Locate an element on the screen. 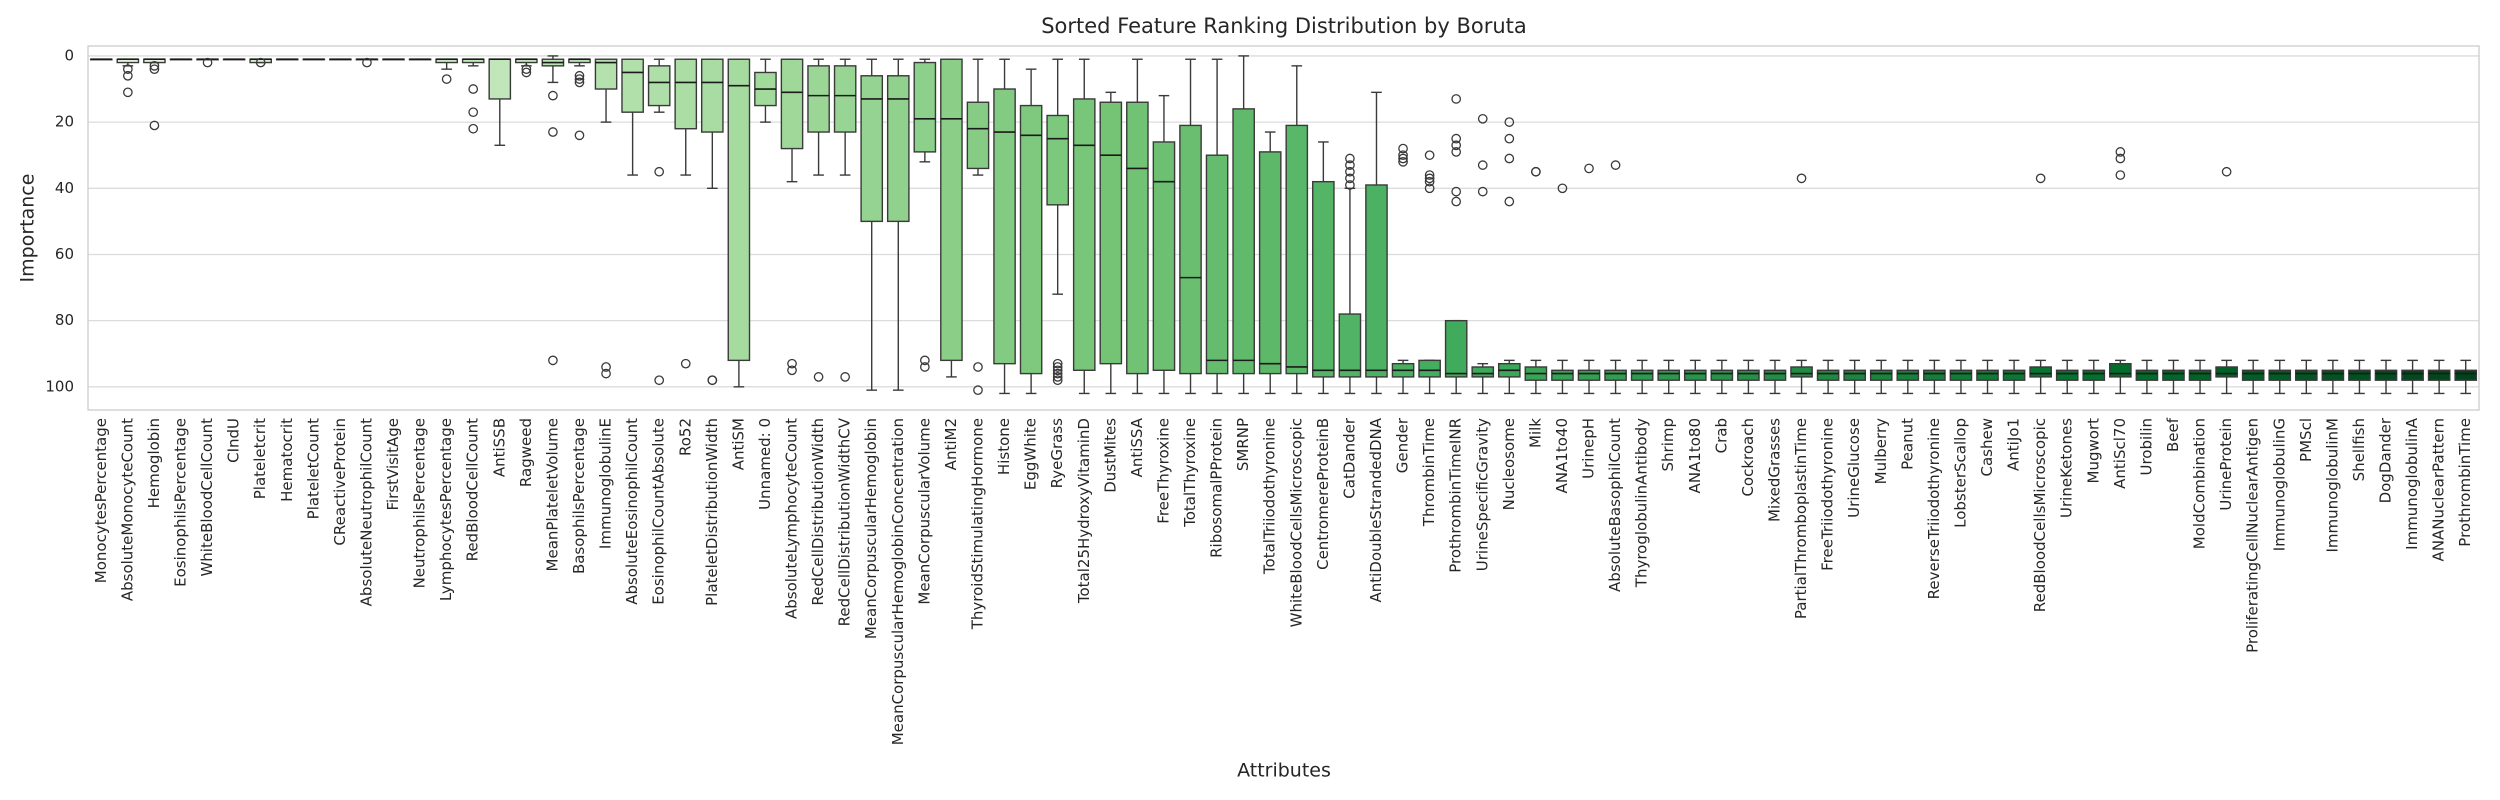  x-tick-label: Cockroach is located at coordinates (1748, 457).